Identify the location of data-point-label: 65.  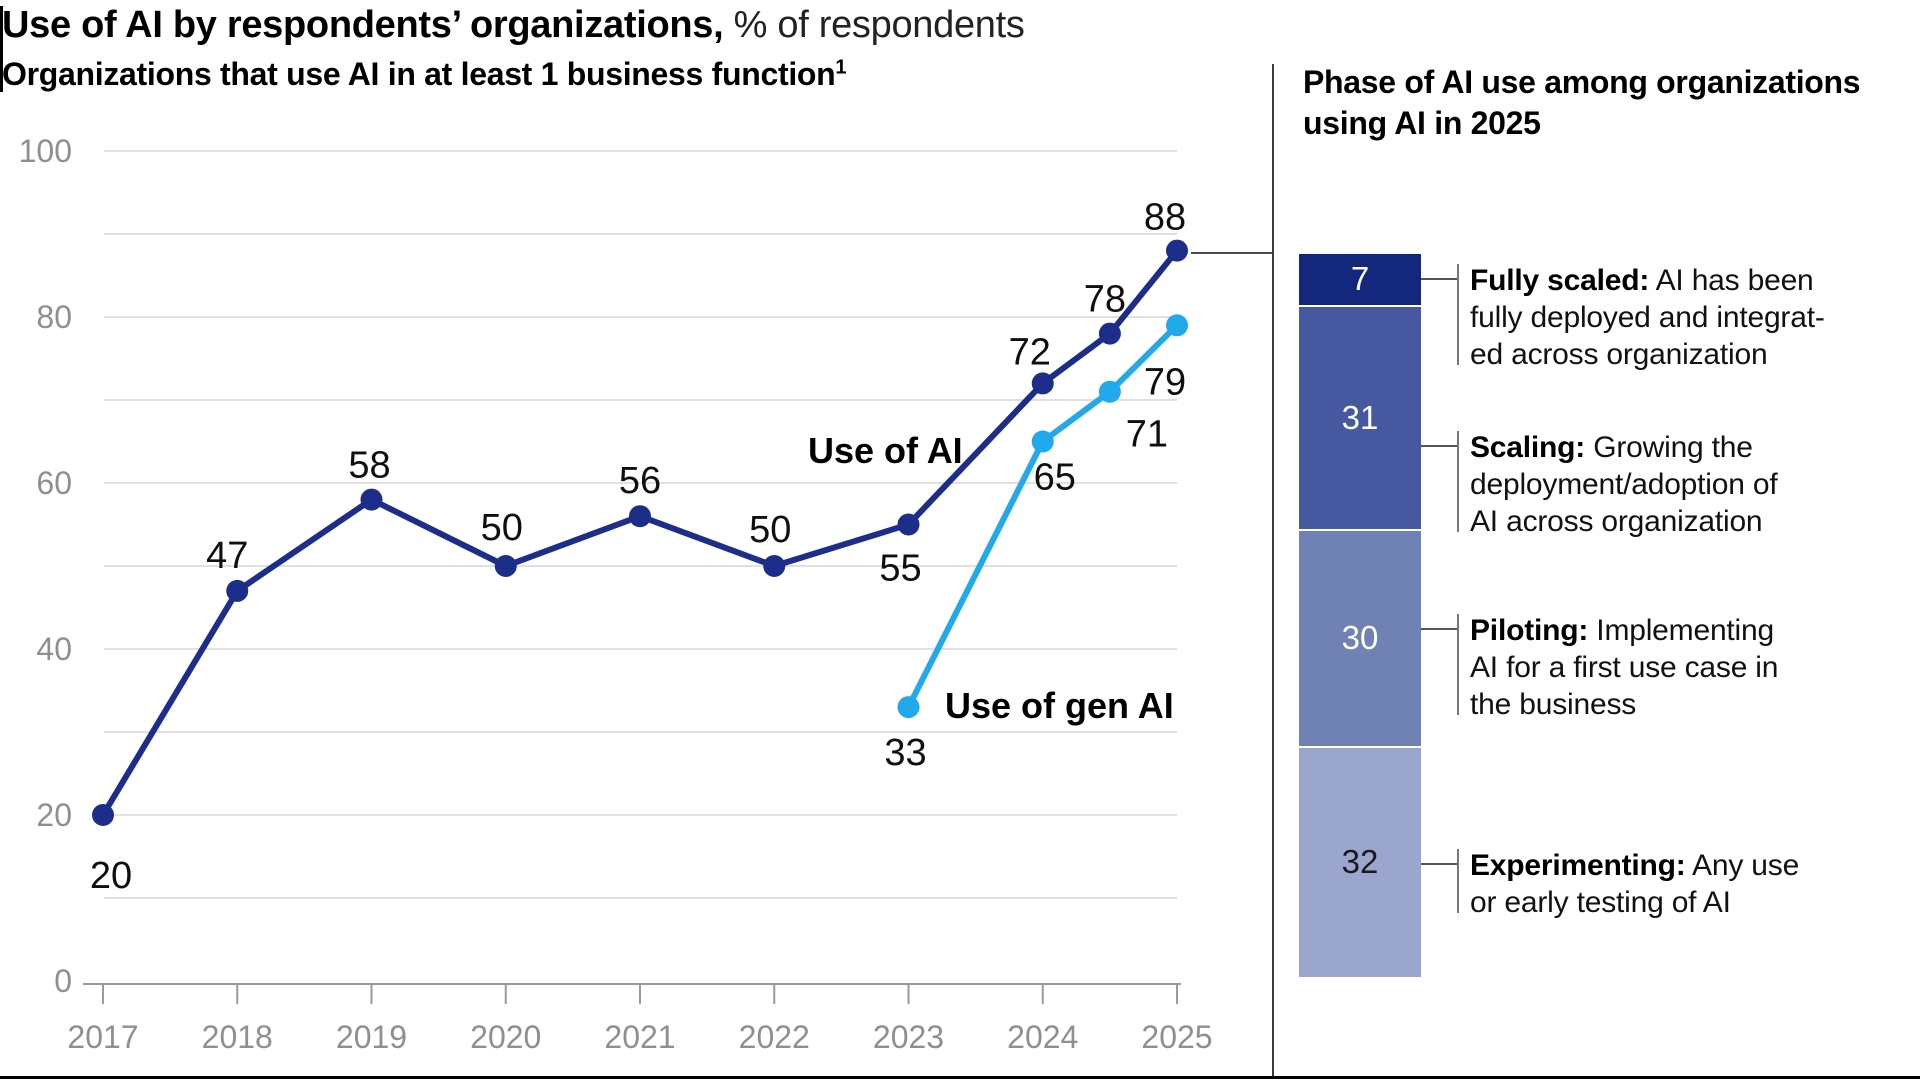
(1055, 478).